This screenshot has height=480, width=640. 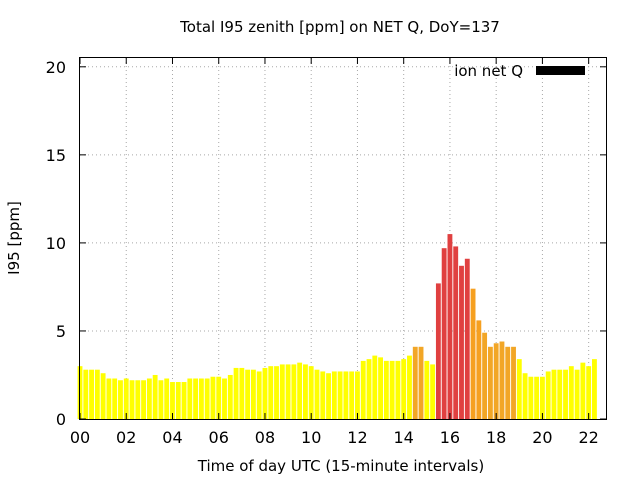 I want to click on x-tick-label: 16, so click(x=450, y=437).